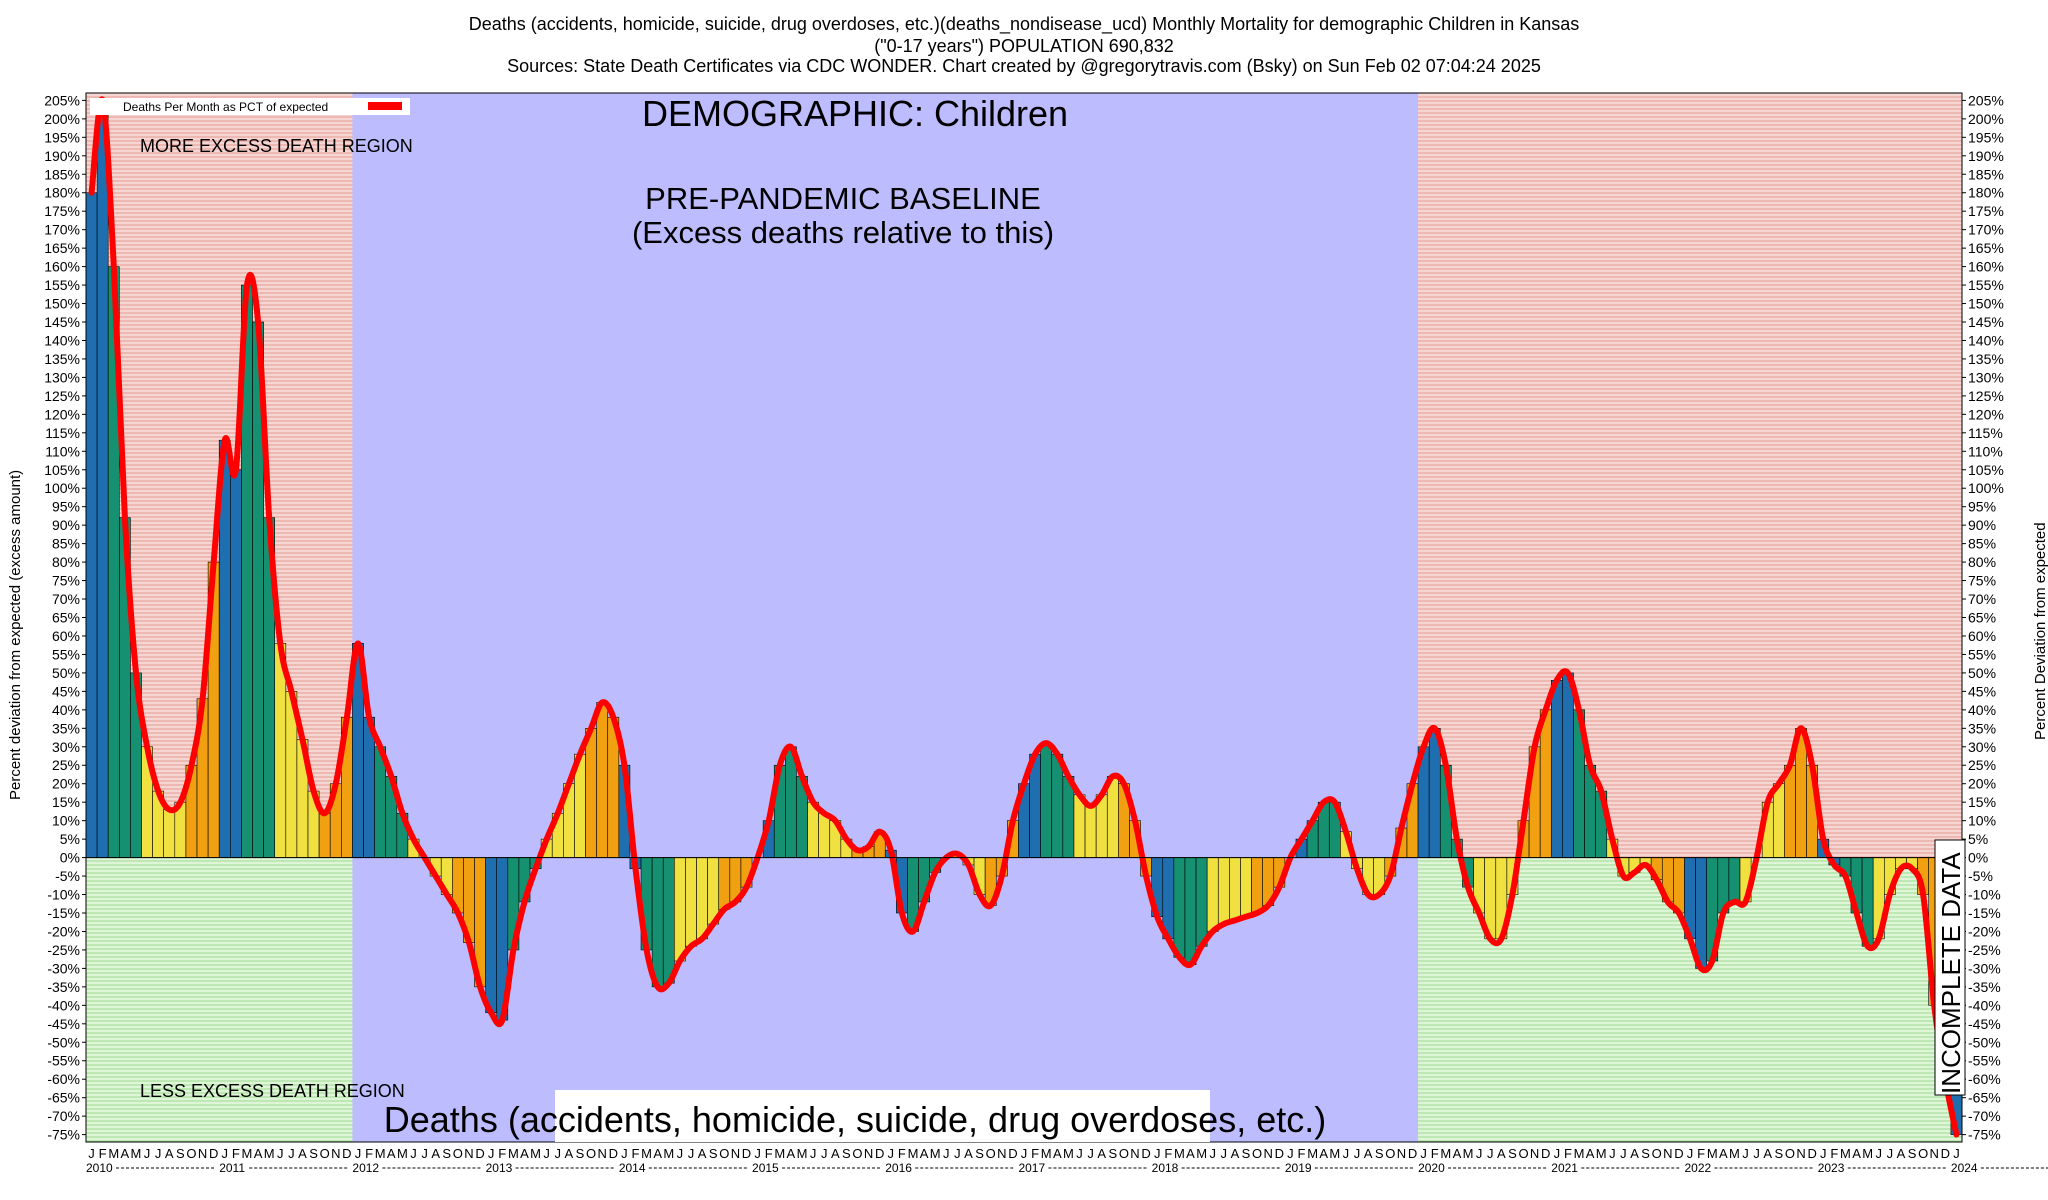 This screenshot has height=1200, width=2048. What do you see at coordinates (1431, 1168) in the screenshot?
I see `x-year-label: 2020` at bounding box center [1431, 1168].